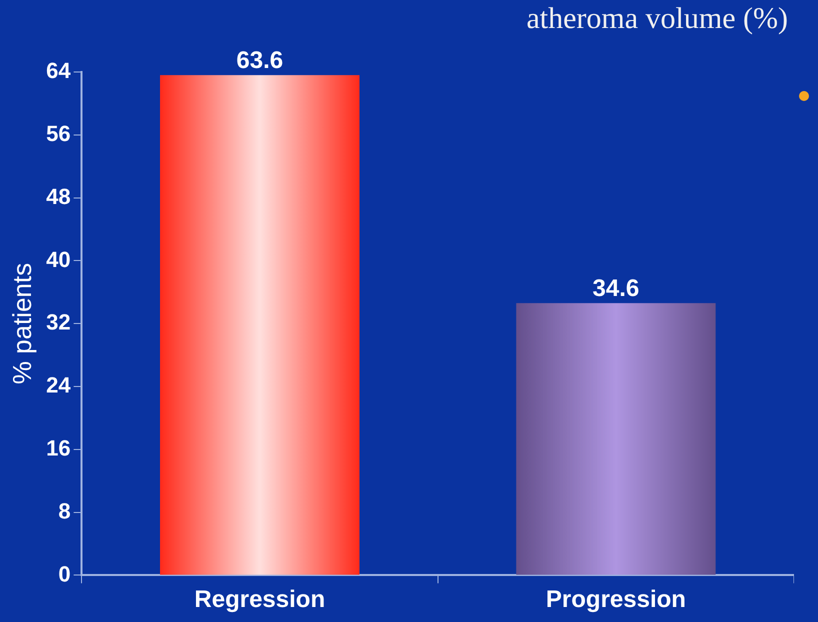  Describe the element at coordinates (21, 323) in the screenshot. I see `y-axis-title: % patients` at that location.